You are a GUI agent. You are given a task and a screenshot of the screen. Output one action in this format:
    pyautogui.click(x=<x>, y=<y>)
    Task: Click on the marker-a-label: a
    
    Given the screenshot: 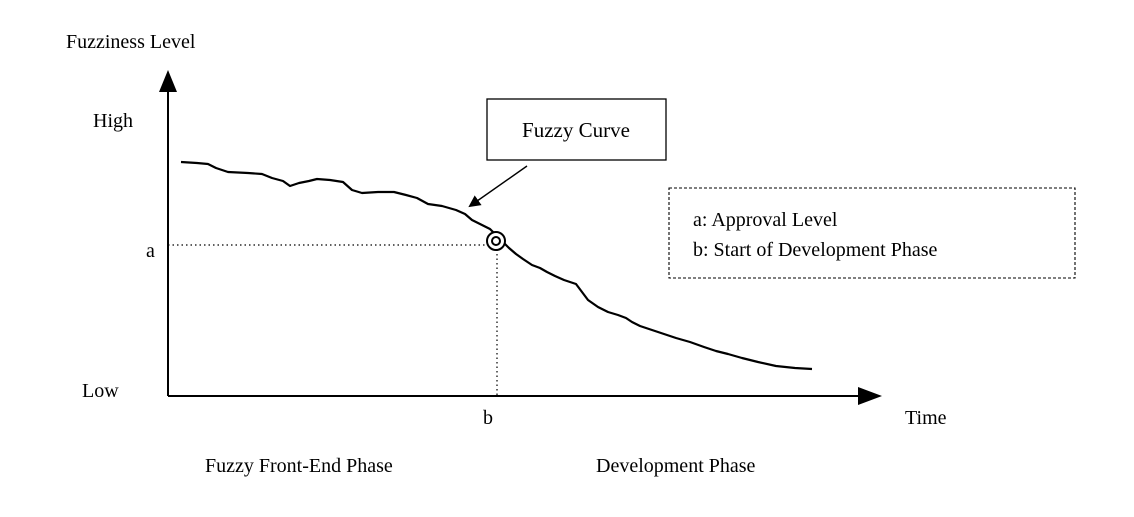 What is the action you would take?
    pyautogui.click(x=150, y=251)
    